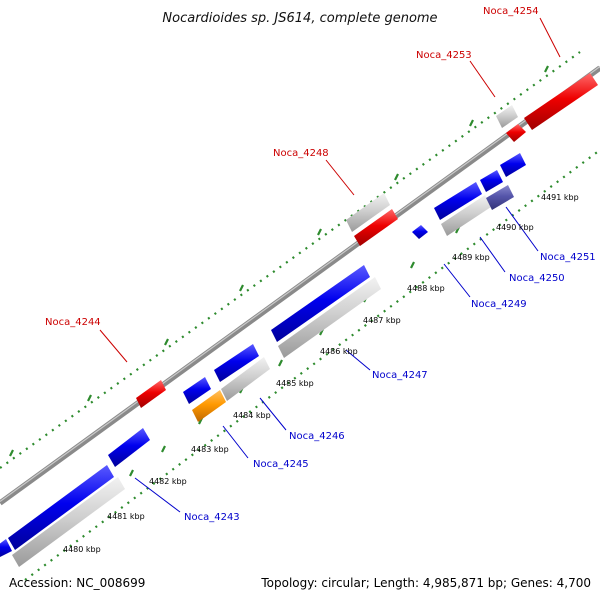 This screenshot has height=600, width=600. Describe the element at coordinates (400, 375) in the screenshot. I see `gene-label-noca-4247: Noca_4247` at that location.